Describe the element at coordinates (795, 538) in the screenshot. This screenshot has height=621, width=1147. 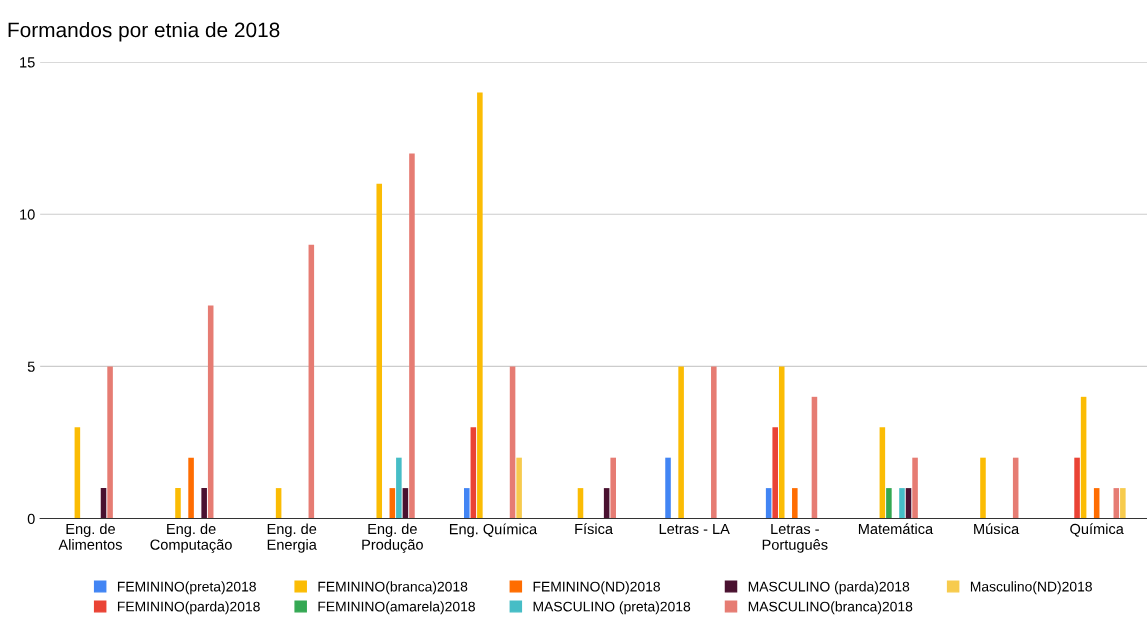
I see `x-tick-label: Letras - Português` at that location.